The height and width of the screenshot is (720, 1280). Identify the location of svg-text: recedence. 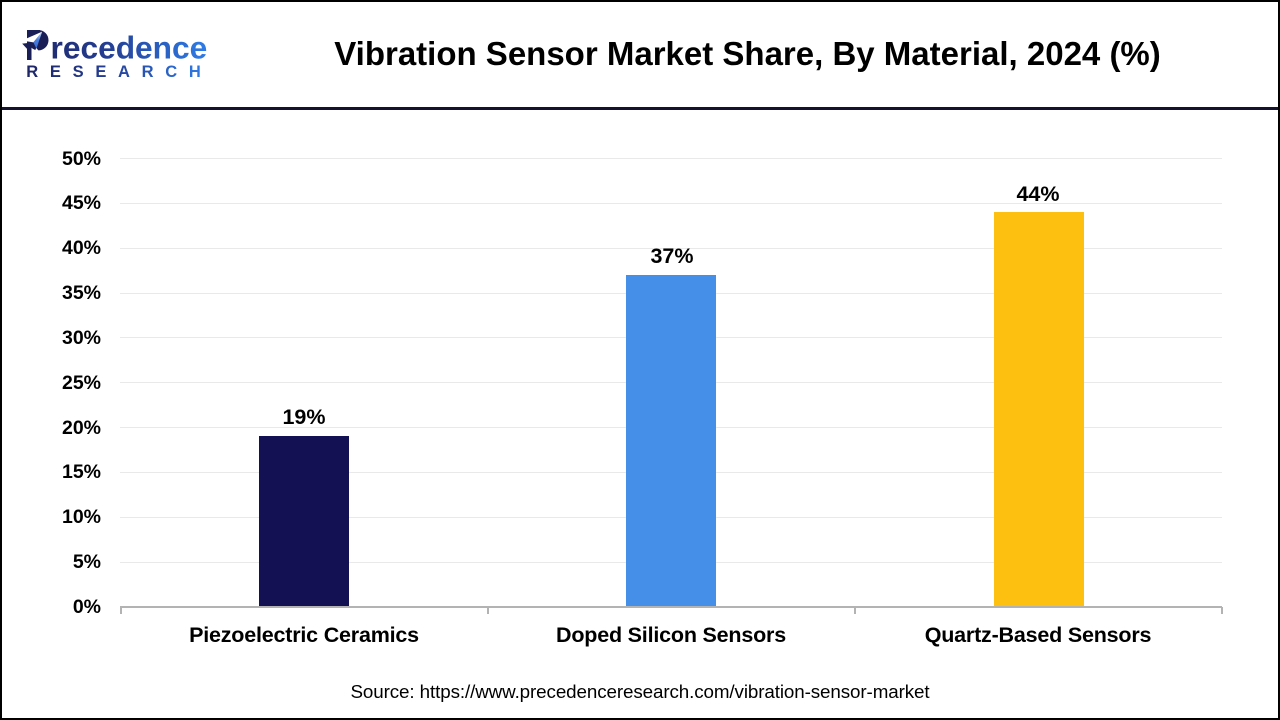
(129, 48).